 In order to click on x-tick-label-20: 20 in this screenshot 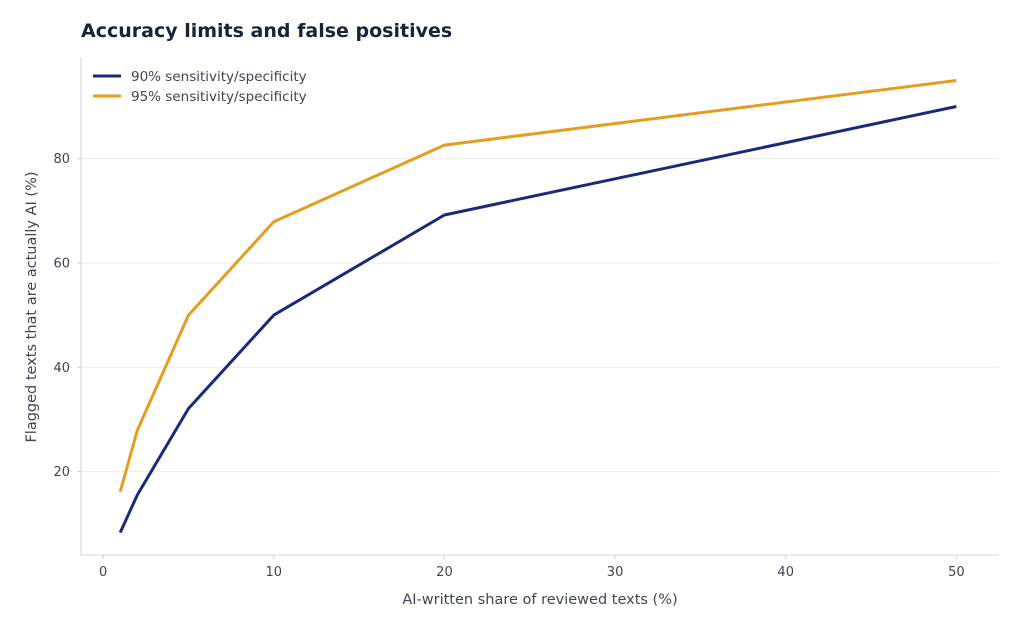, I will do `click(444, 572)`.